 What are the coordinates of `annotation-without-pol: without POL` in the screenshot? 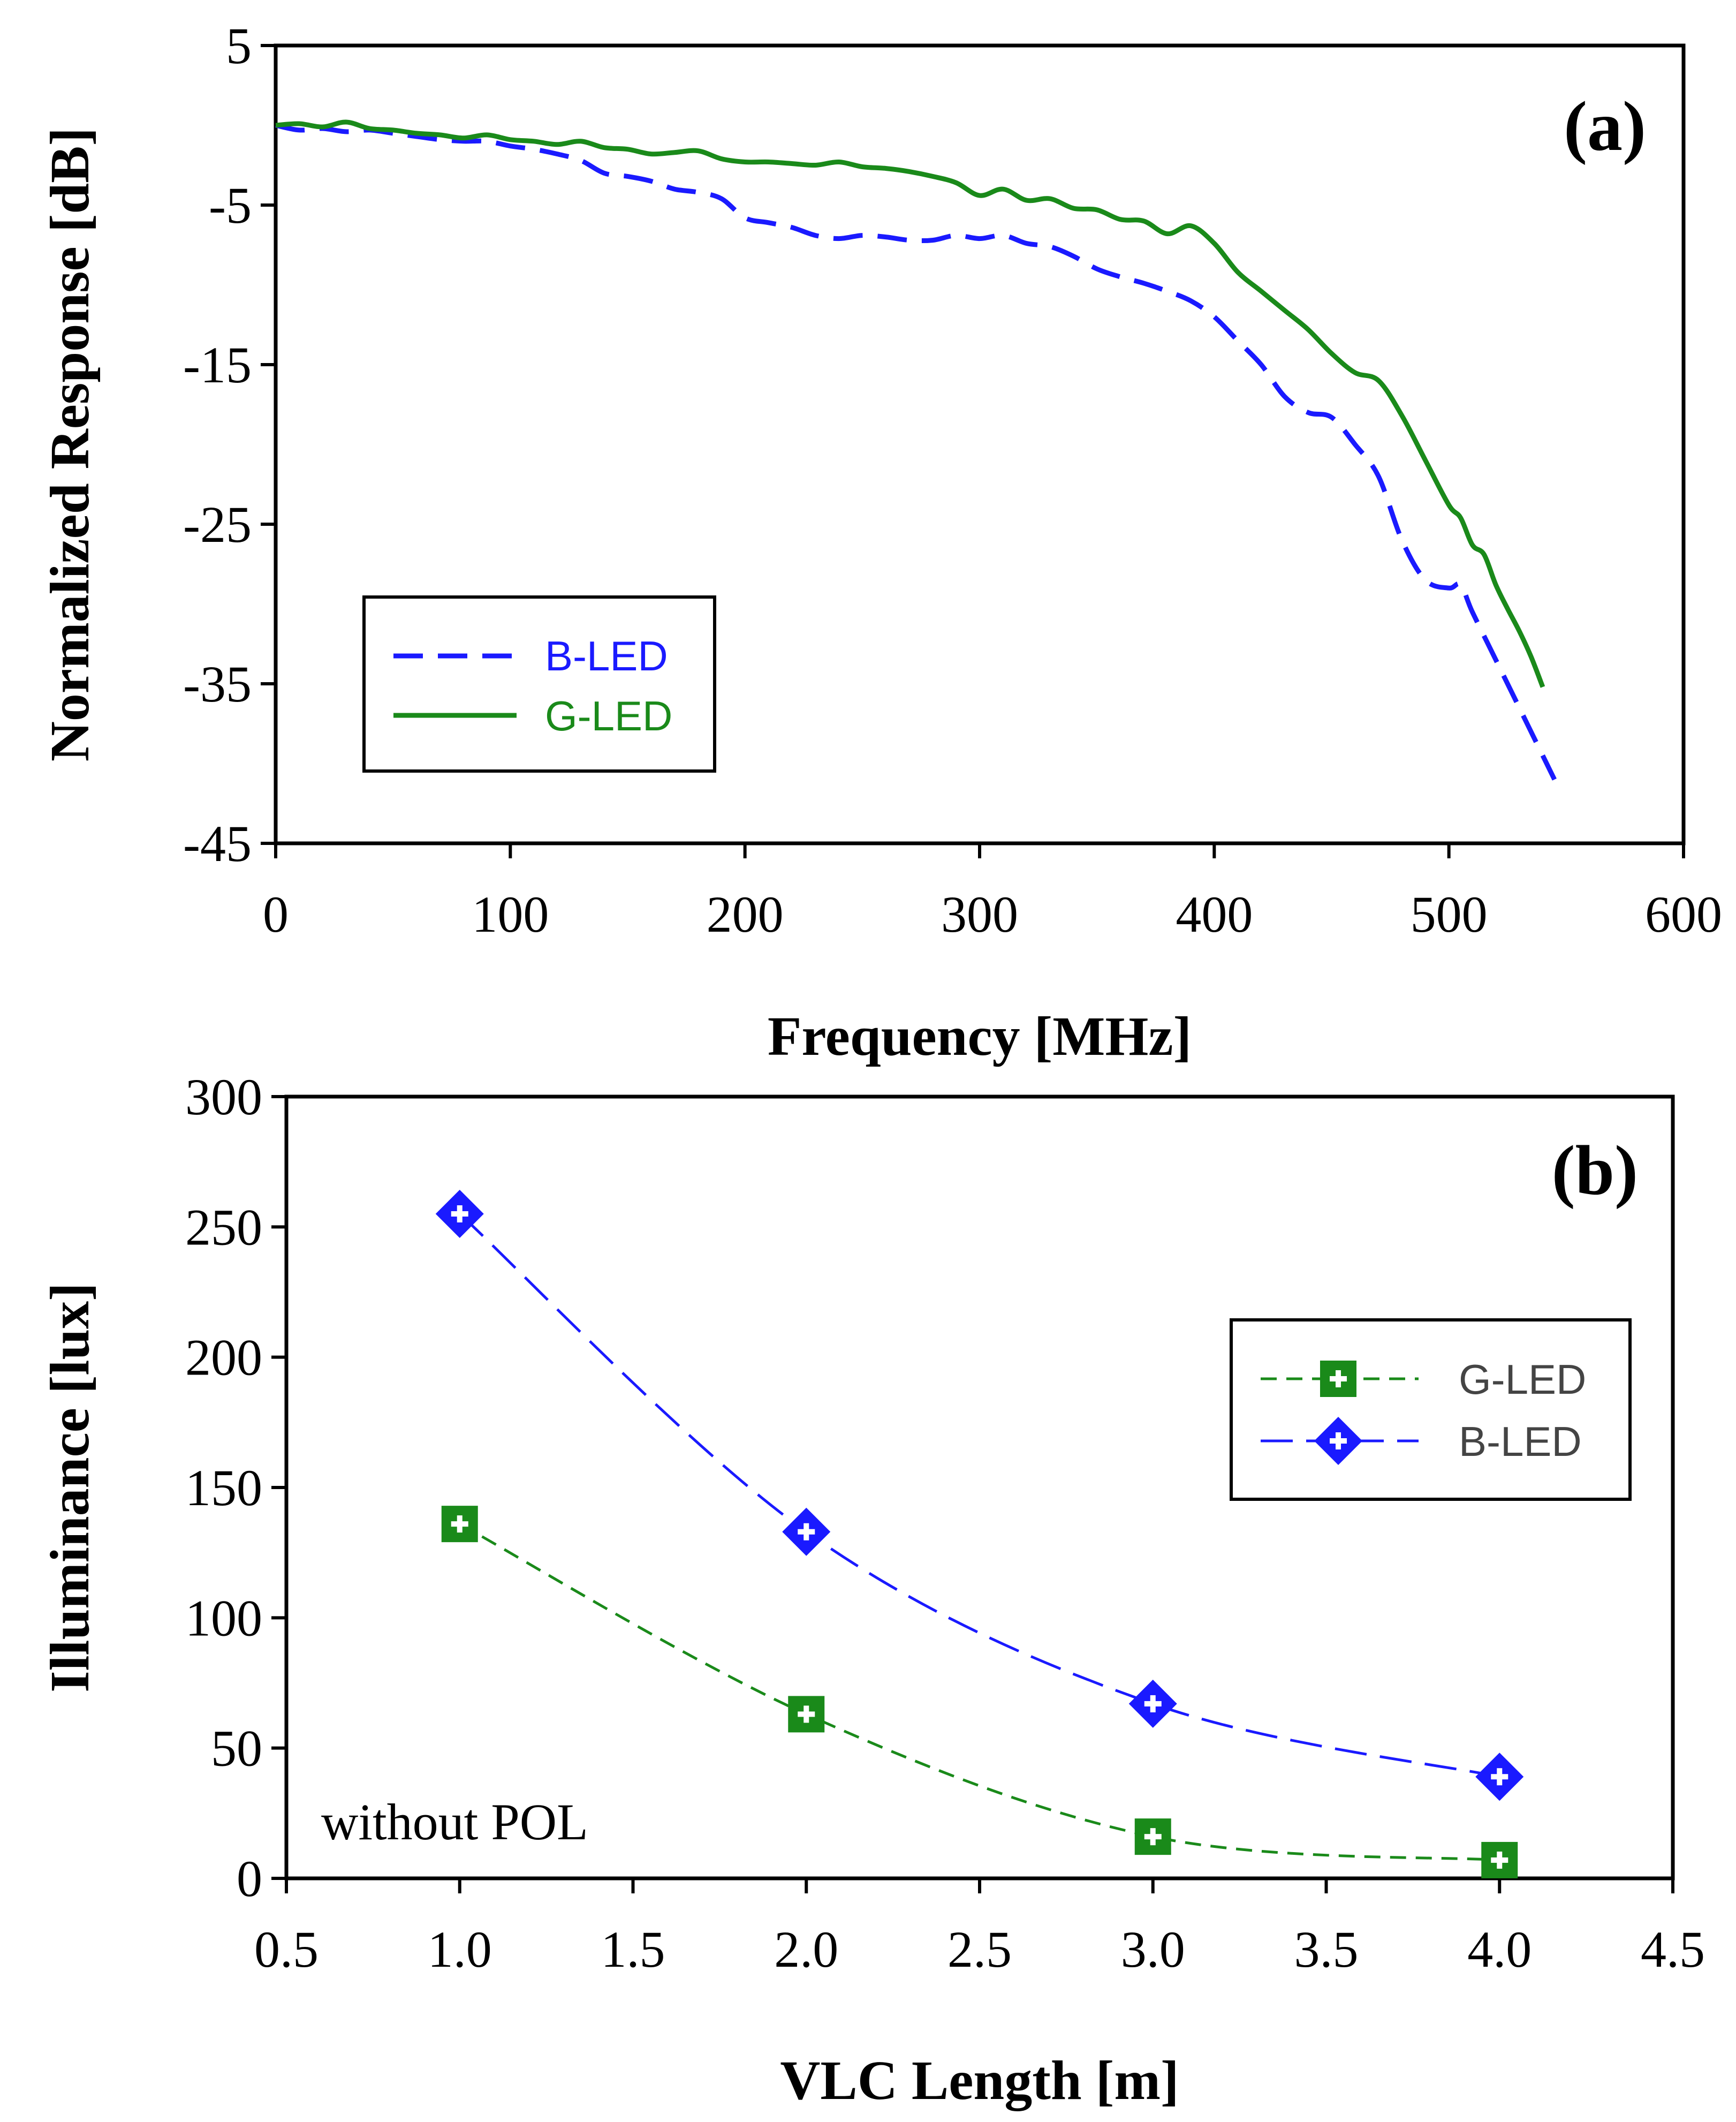 It's located at (454, 1822).